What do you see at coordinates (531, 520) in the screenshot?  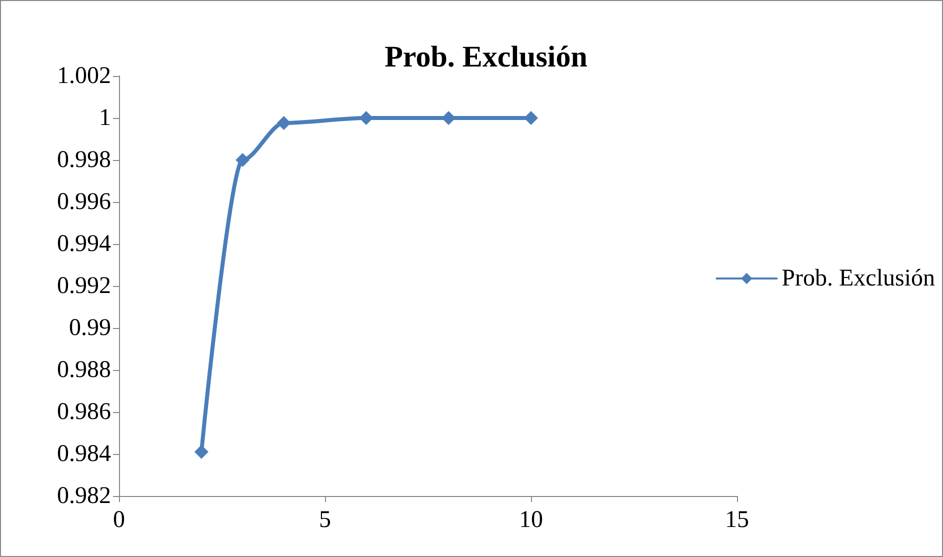 I see `x-tick-label: 10` at bounding box center [531, 520].